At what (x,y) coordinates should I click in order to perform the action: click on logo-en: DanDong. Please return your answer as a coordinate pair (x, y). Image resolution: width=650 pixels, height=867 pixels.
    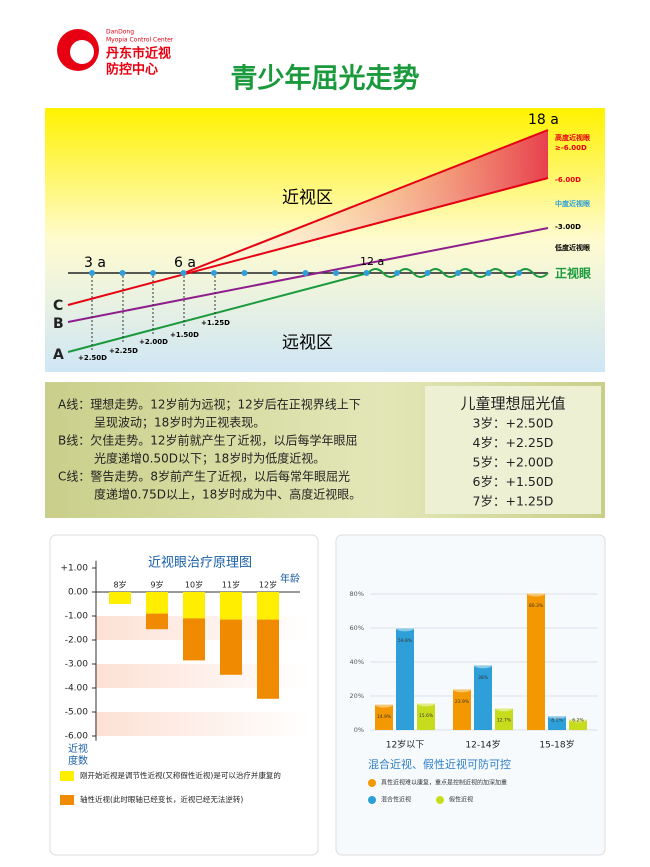
    Looking at the image, I should click on (120, 32).